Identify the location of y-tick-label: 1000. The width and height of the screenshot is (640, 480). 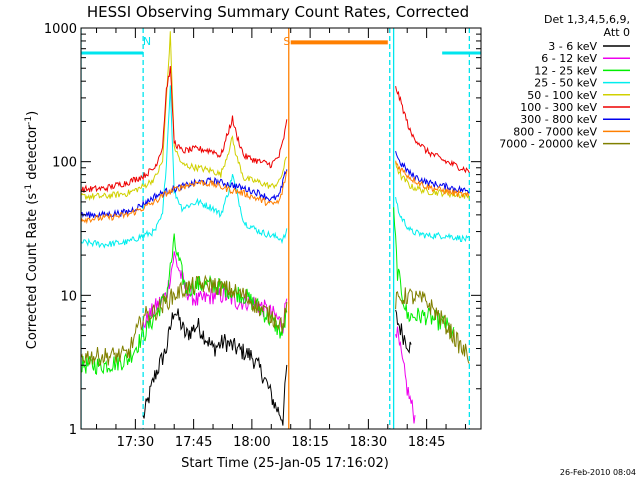
(60, 29).